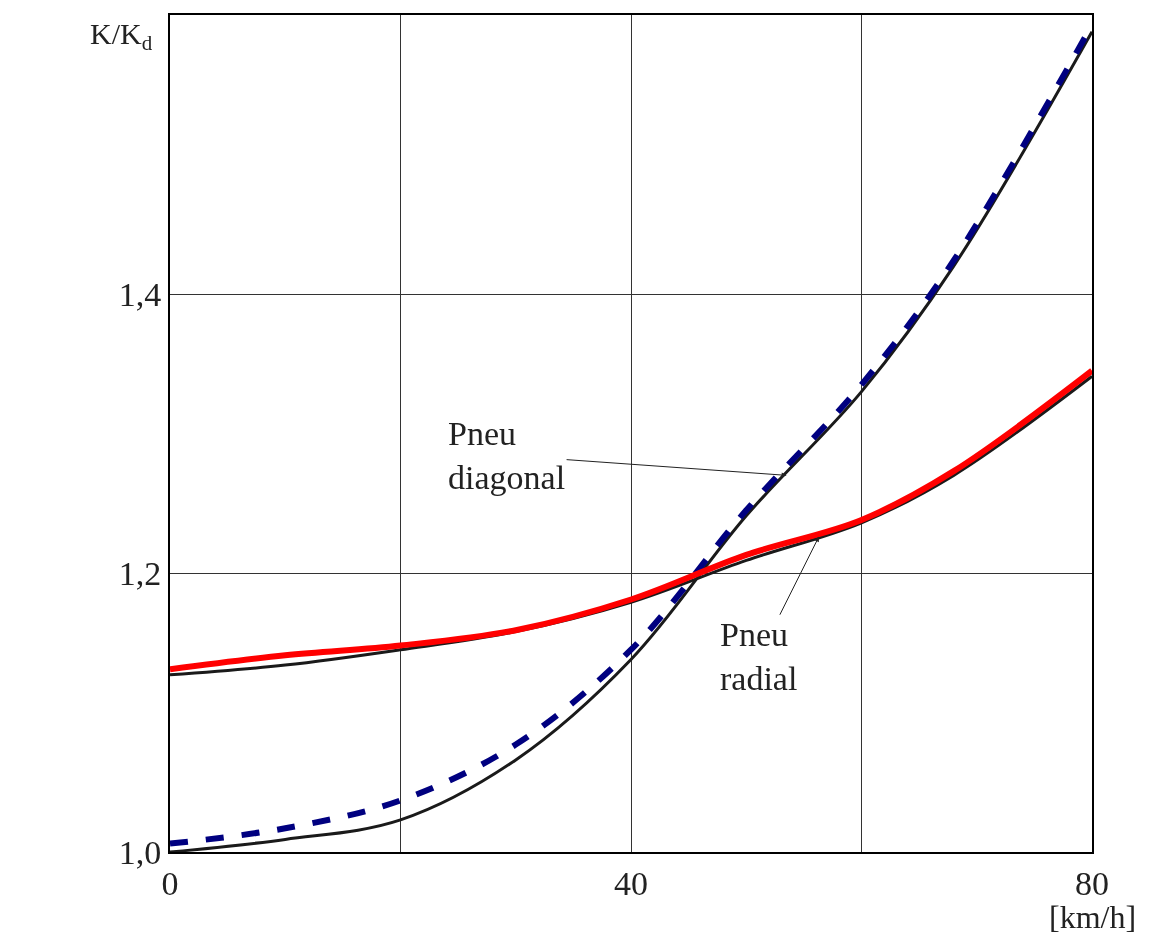  Describe the element at coordinates (631, 883) in the screenshot. I see `x-tick-label: 40` at that location.